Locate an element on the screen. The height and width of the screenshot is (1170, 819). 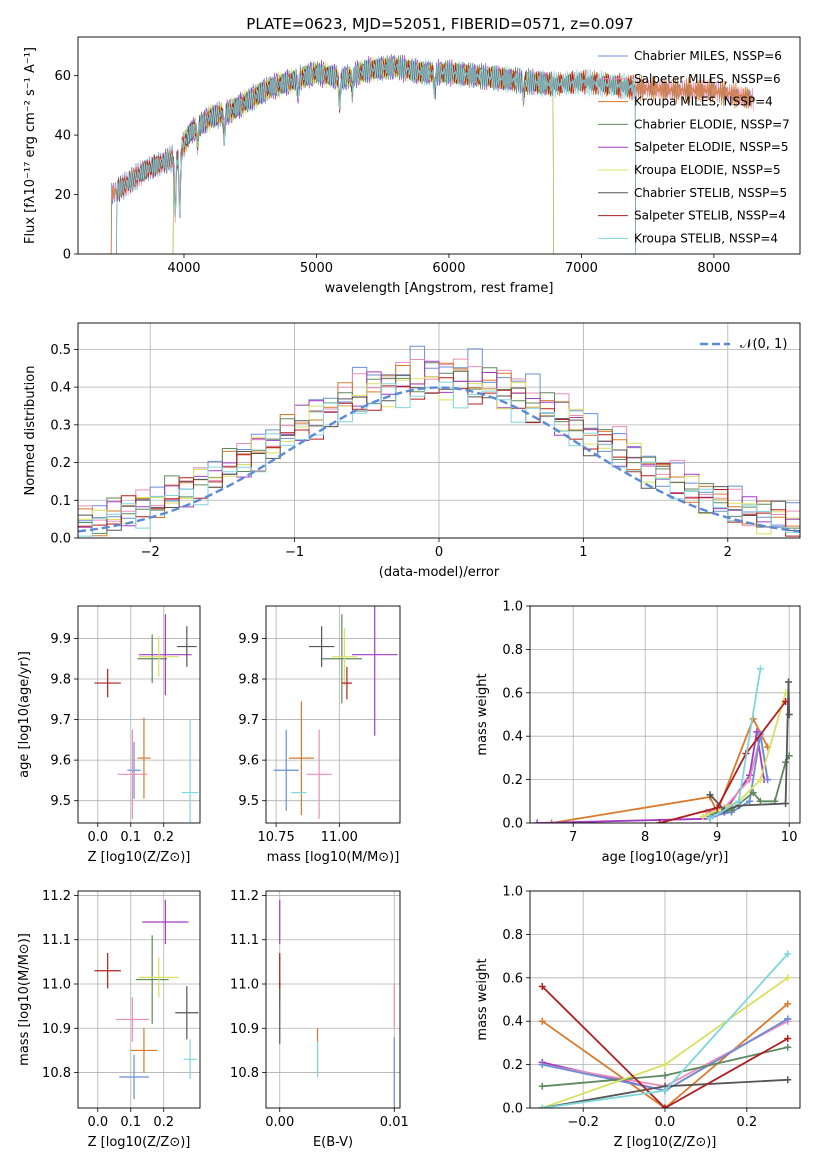
z-age-ytick-label: 9.6 is located at coordinates (60, 761).